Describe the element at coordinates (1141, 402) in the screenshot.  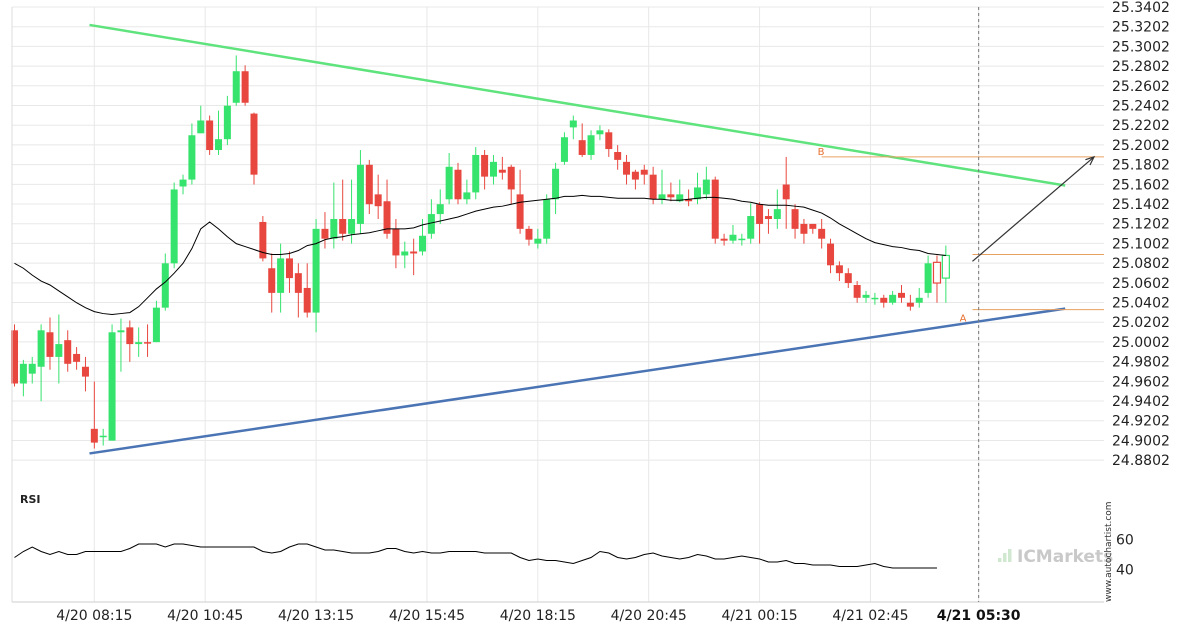
I see `y-tick-label: 24.9402` at that location.